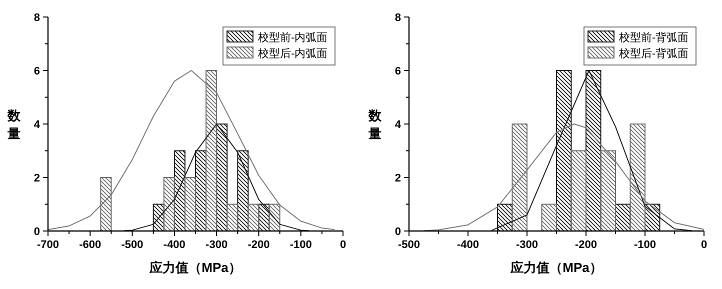  What do you see at coordinates (653, 37) in the screenshot?
I see `legend-label: 校型前-背弧面` at bounding box center [653, 37].